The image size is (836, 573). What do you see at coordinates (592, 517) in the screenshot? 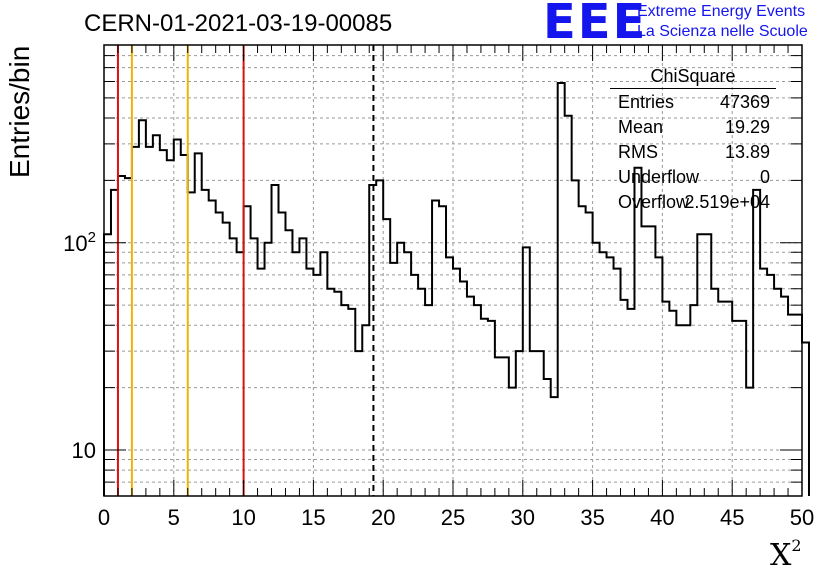
I see `x-tick-label: 35` at bounding box center [592, 517].